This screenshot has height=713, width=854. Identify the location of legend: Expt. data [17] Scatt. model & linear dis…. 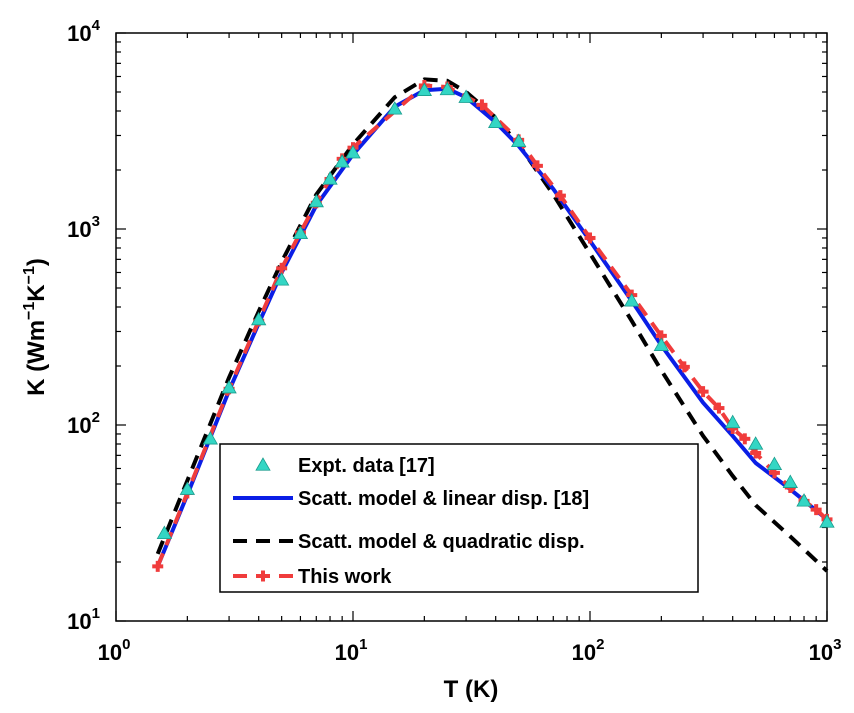
(459, 518).